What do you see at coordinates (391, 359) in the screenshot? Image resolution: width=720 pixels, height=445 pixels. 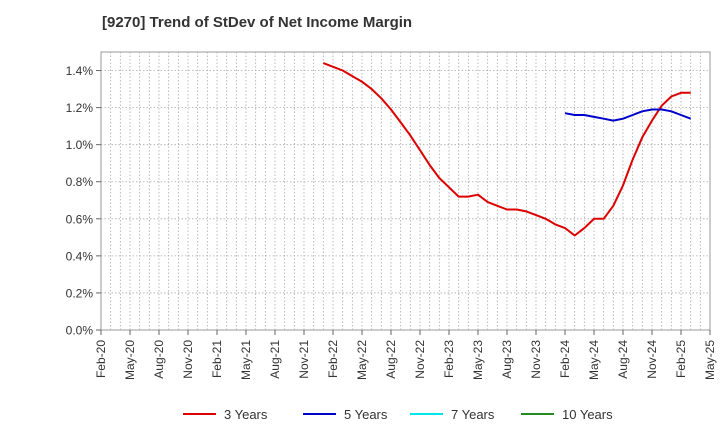 I see `x-tick-label: Aug-22` at bounding box center [391, 359].